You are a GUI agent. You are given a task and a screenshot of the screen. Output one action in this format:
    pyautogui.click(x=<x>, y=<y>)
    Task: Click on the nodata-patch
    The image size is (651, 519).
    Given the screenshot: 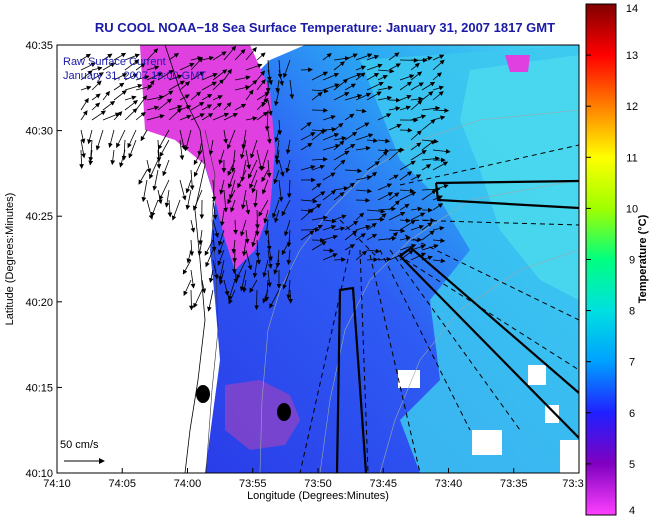 What is the action you would take?
    pyautogui.click(x=552, y=414)
    